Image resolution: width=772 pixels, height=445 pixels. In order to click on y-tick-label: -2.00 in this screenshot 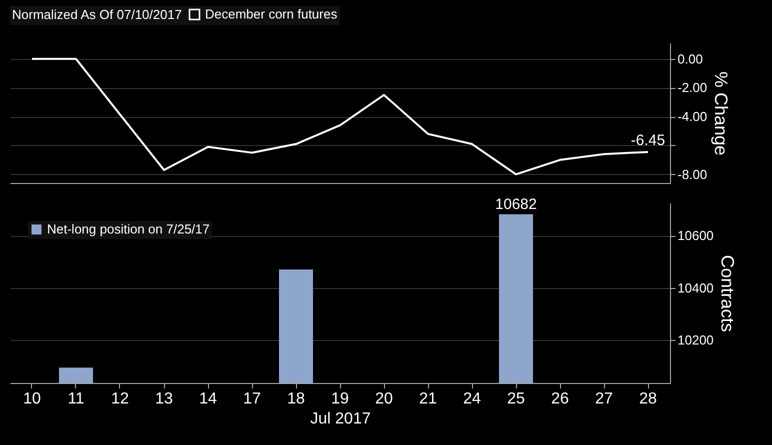, I will do `click(693, 88)`.